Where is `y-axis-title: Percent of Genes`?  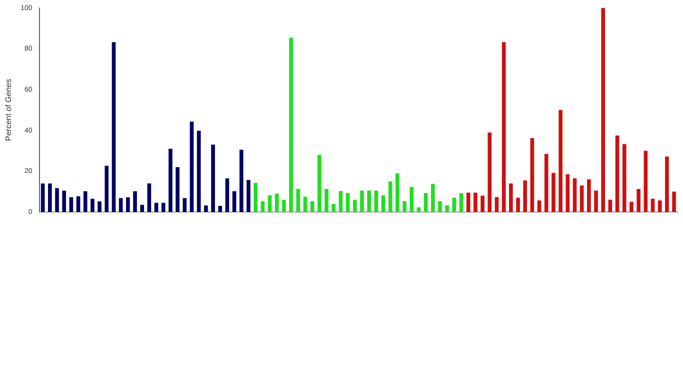 y-axis-title: Percent of Genes is located at coordinates (9, 110).